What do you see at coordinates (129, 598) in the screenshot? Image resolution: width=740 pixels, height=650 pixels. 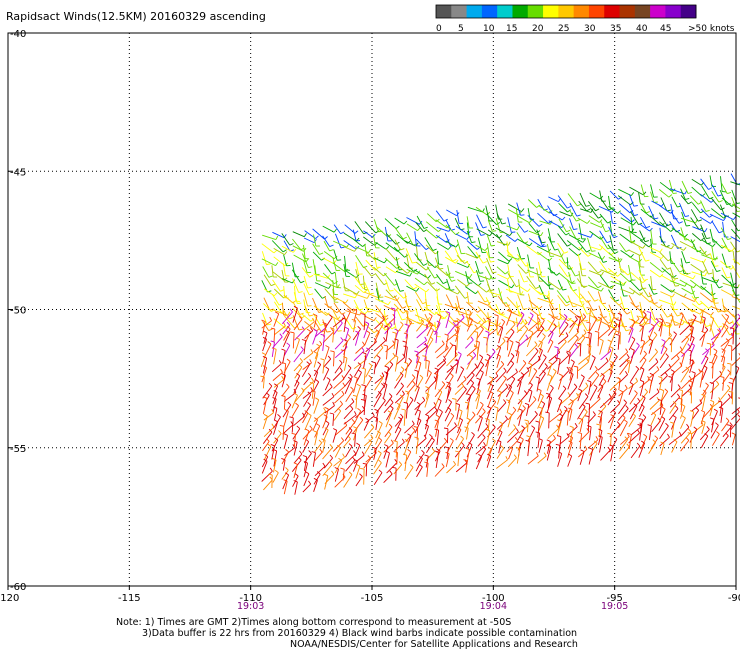 I see `x-tick-label: -115` at bounding box center [129, 598].